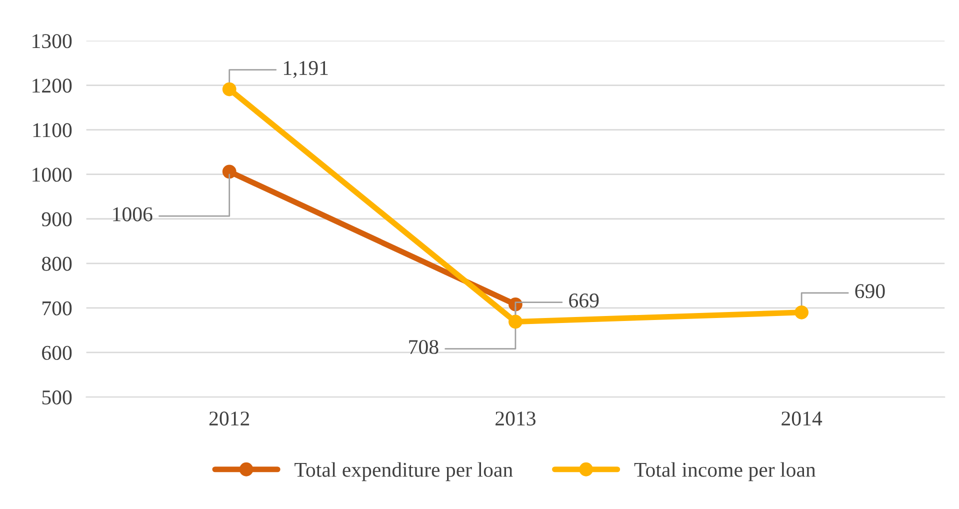 This screenshot has height=509, width=959. What do you see at coordinates (725, 472) in the screenshot?
I see `legend-label: Total income per loan` at bounding box center [725, 472].